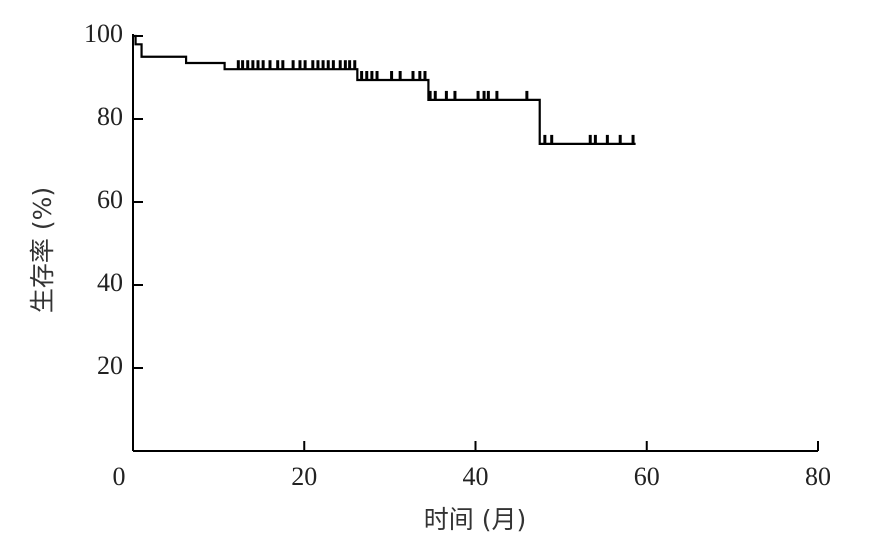 This screenshot has width=887, height=549. What do you see at coordinates (110, 116) in the screenshot?
I see `y-tick-label: 80` at bounding box center [110, 116].